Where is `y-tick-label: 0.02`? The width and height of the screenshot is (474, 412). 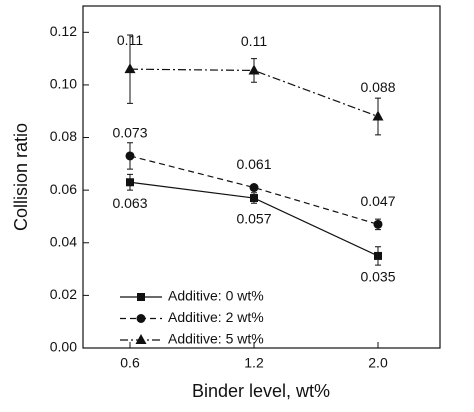 y-tick-label: 0.02 is located at coordinates (63, 294).